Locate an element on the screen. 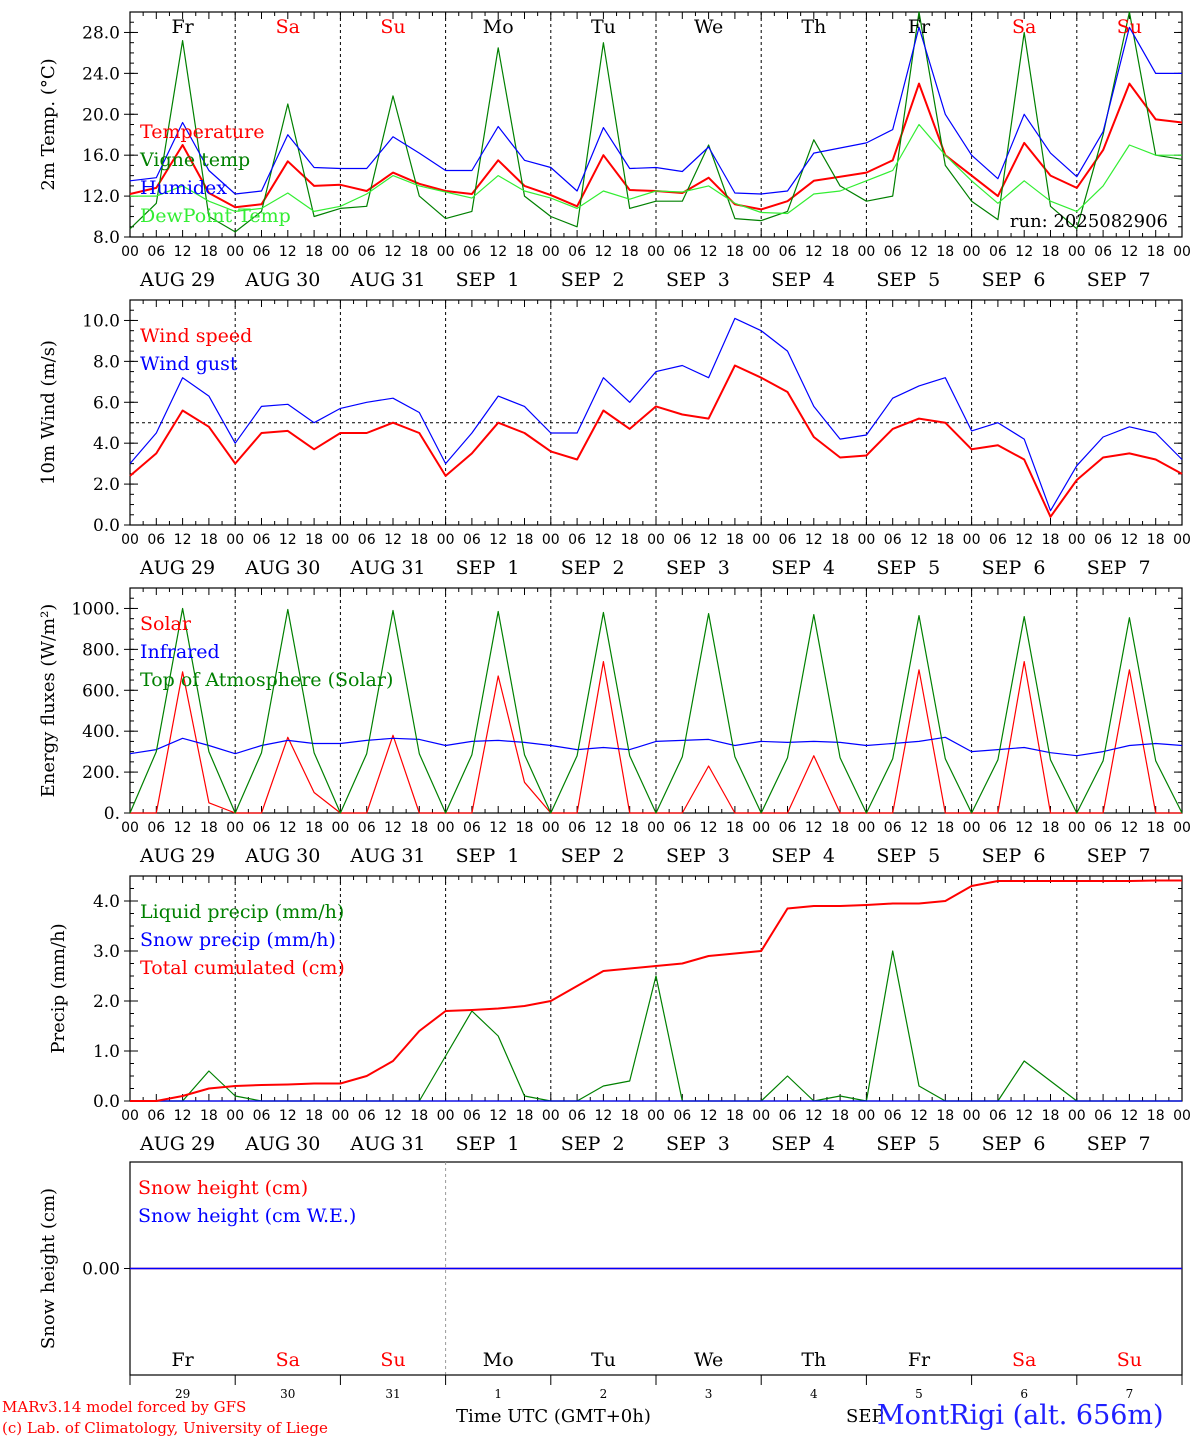 The image size is (1194, 1440). weekday-label: Fr is located at coordinates (919, 27).